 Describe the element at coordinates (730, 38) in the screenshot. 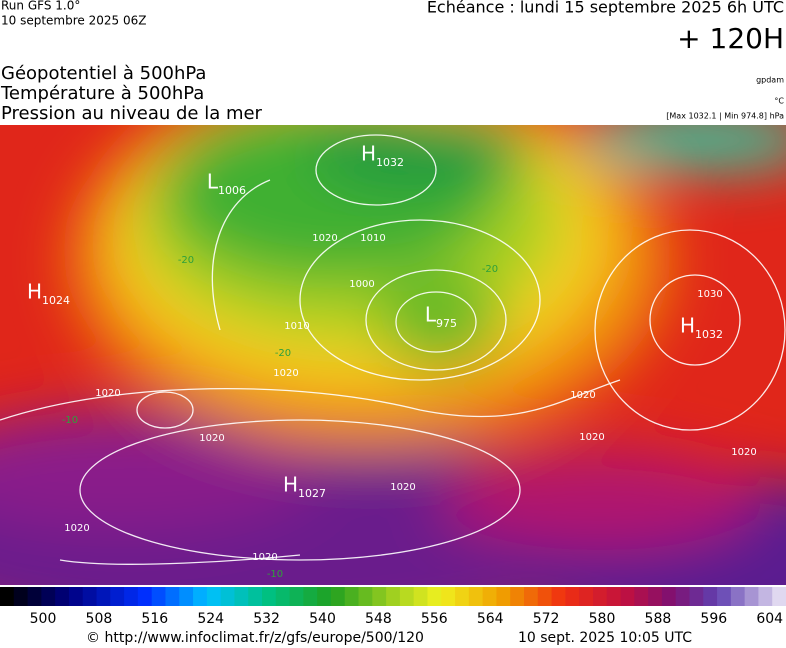

I see `lead-time: + 120H` at that location.